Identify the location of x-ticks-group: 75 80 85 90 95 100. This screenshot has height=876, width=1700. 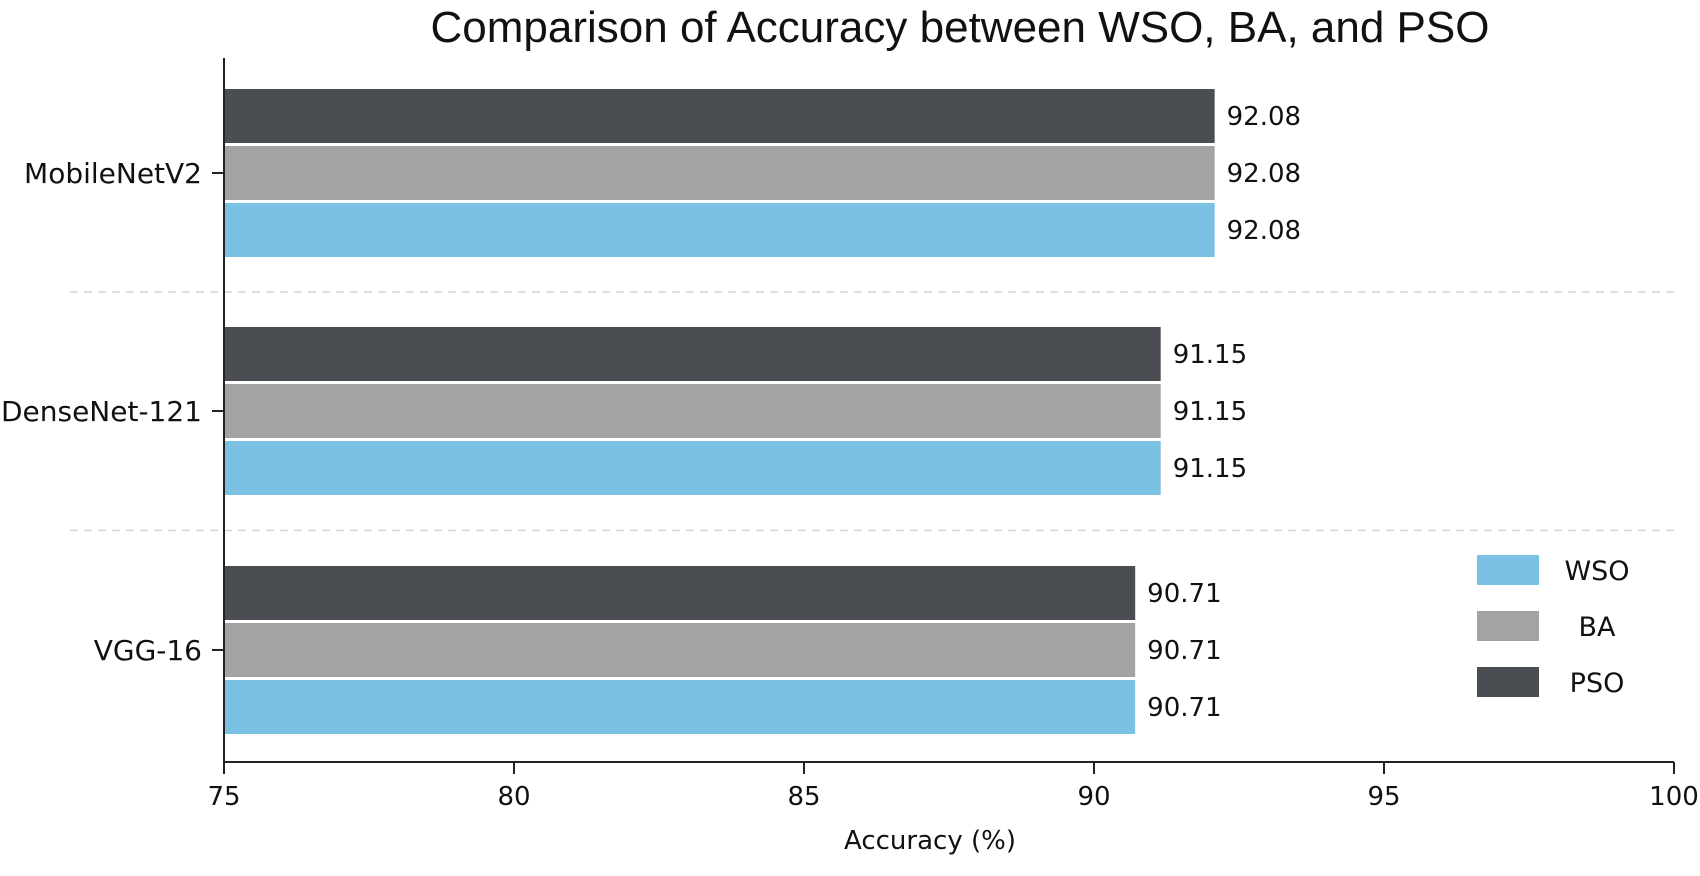
(953, 787).